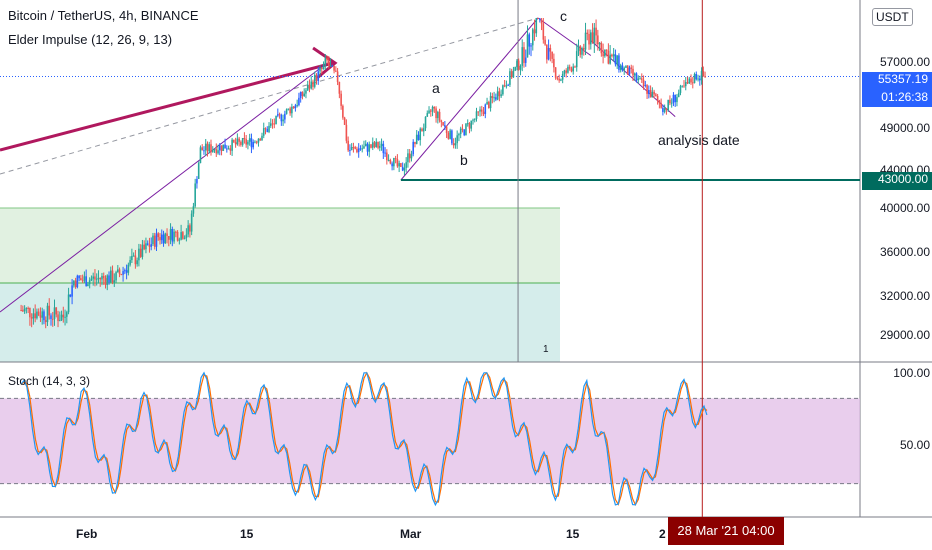 The height and width of the screenshot is (550, 932). What do you see at coordinates (914, 445) in the screenshot?
I see `stoch-tick: 50.00` at bounding box center [914, 445].